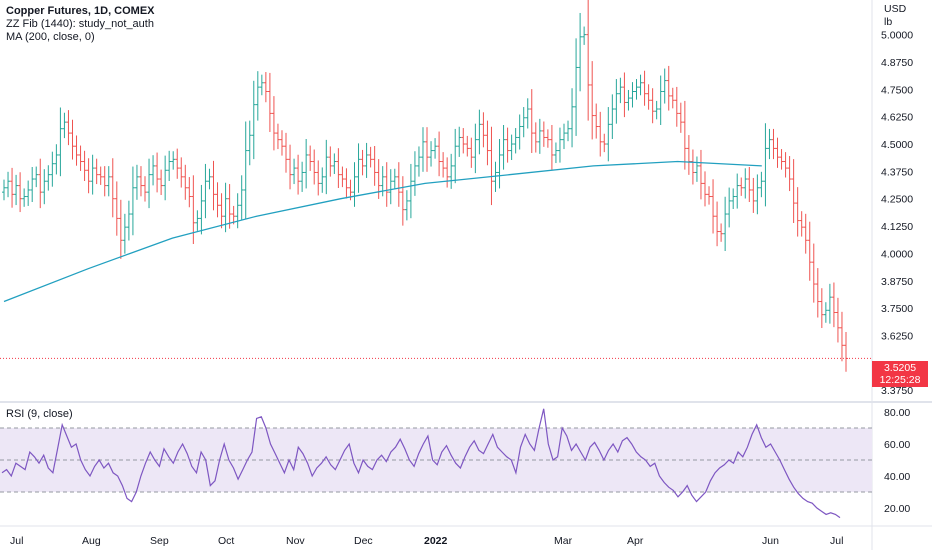 The width and height of the screenshot is (932, 550). I want to click on rsi-tick-label: 40.00, so click(897, 477).